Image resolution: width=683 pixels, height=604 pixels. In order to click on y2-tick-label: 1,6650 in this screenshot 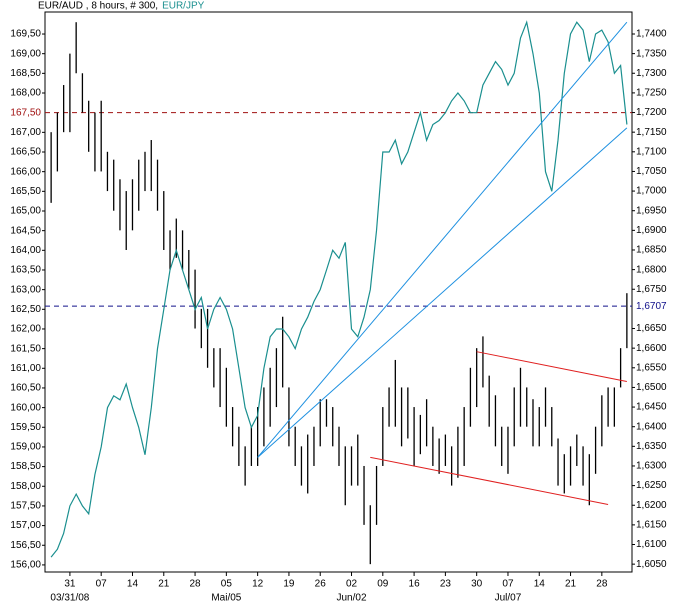, I will do `click(651, 328)`.